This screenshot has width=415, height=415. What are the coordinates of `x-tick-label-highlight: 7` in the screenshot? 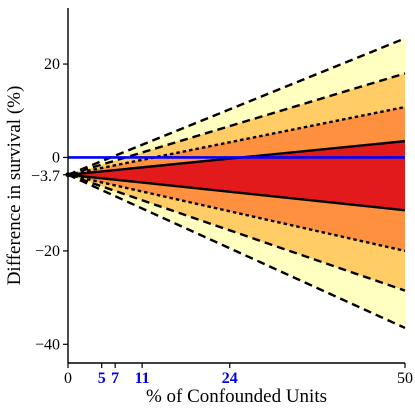 It's located at (115, 378).